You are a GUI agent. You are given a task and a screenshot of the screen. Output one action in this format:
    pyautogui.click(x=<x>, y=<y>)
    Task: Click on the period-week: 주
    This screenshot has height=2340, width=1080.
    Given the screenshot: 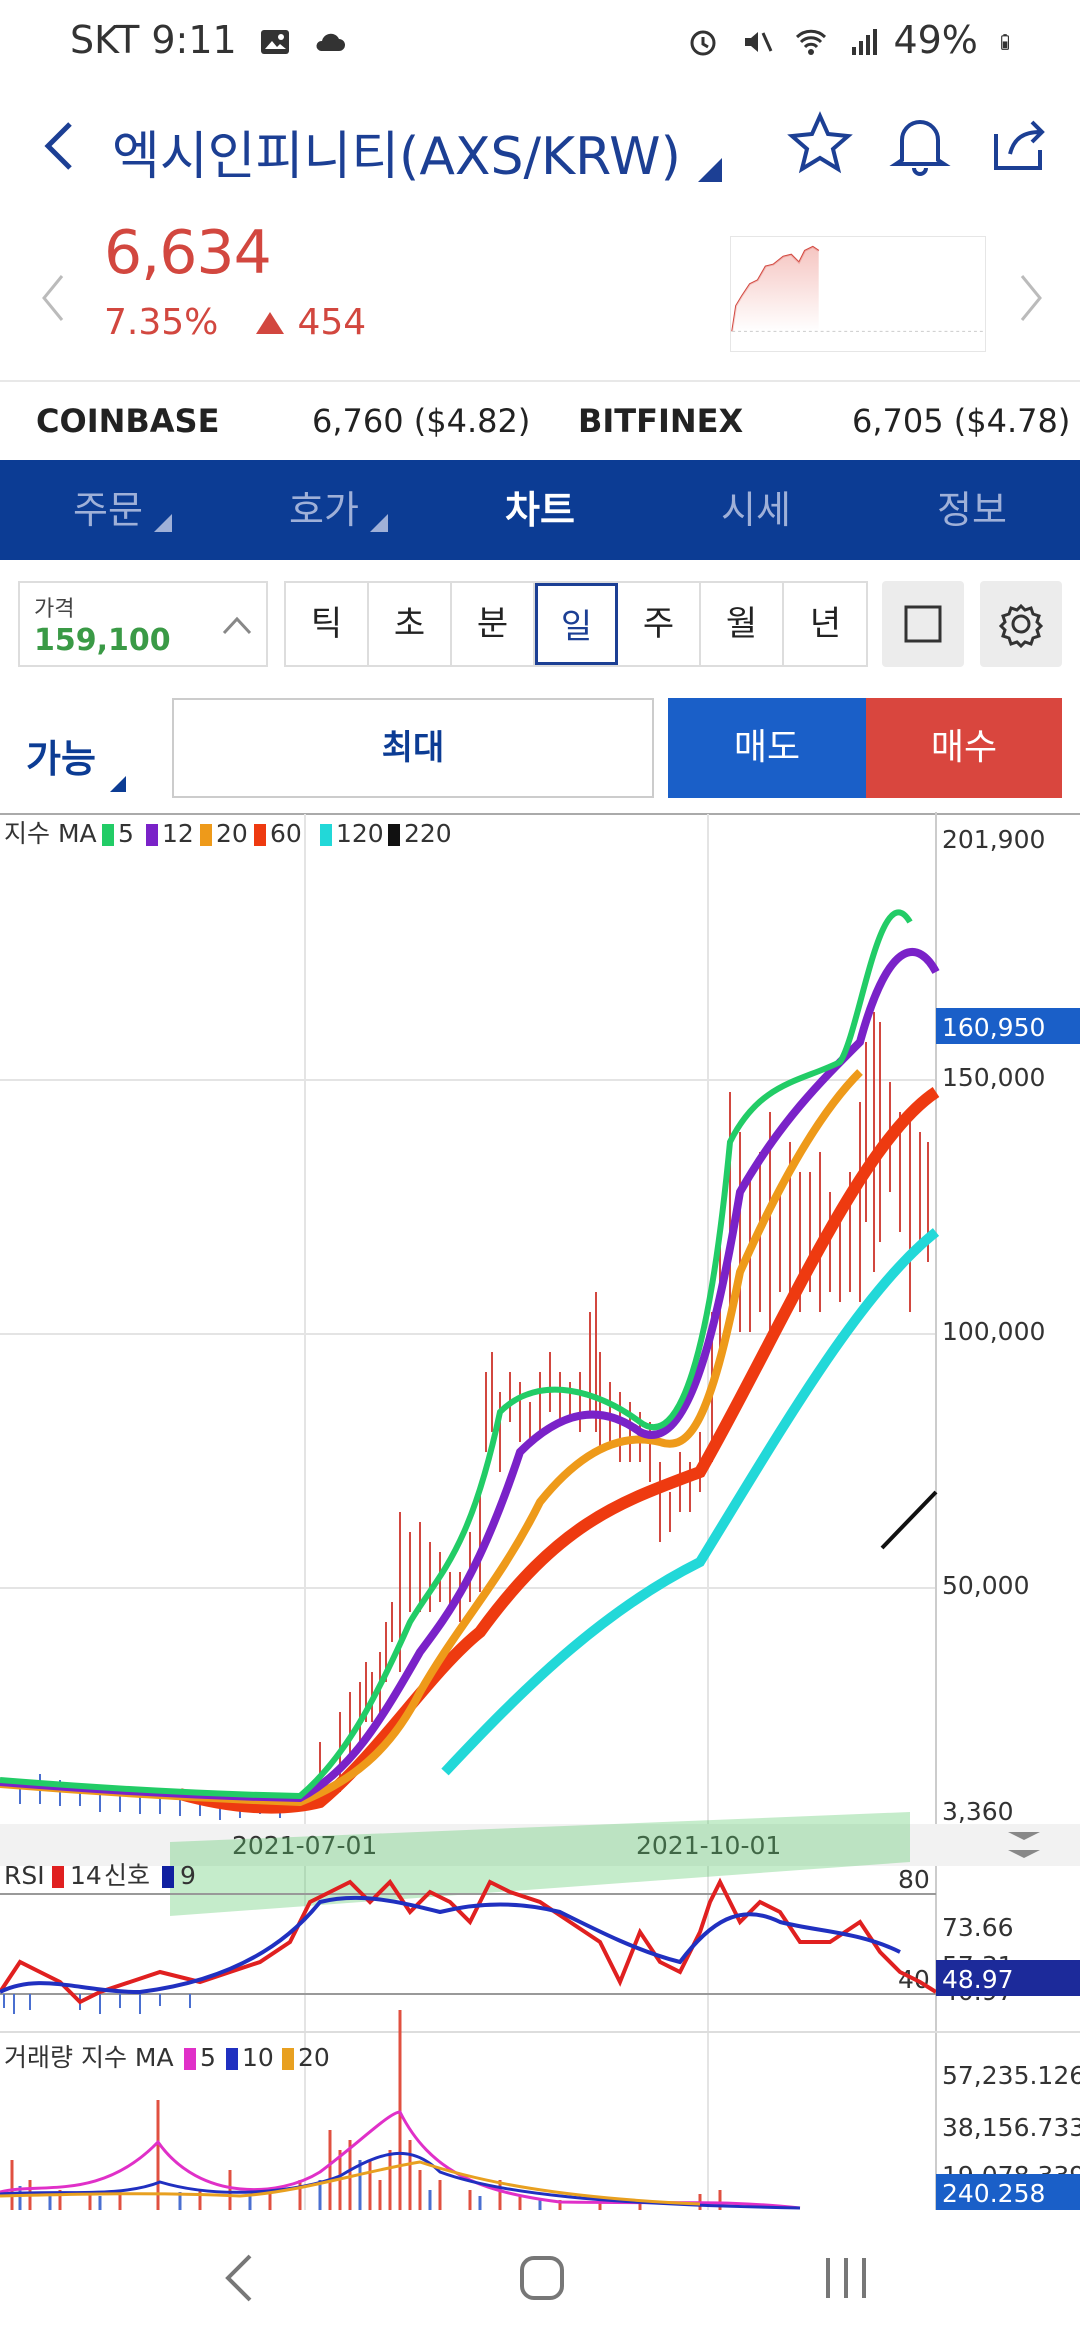 What is the action you would take?
    pyautogui.click(x=659, y=624)
    